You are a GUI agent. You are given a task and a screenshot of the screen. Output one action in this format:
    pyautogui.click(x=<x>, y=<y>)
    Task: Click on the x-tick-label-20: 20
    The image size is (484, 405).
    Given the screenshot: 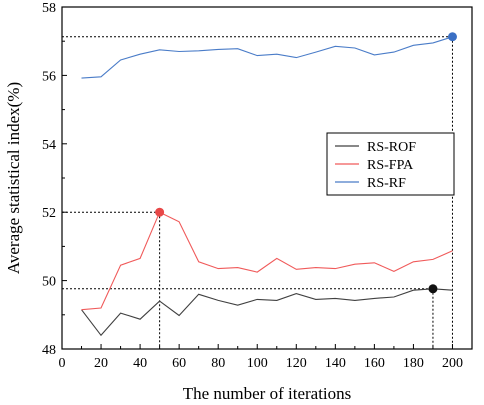 What is the action you would take?
    pyautogui.click(x=101, y=363)
    